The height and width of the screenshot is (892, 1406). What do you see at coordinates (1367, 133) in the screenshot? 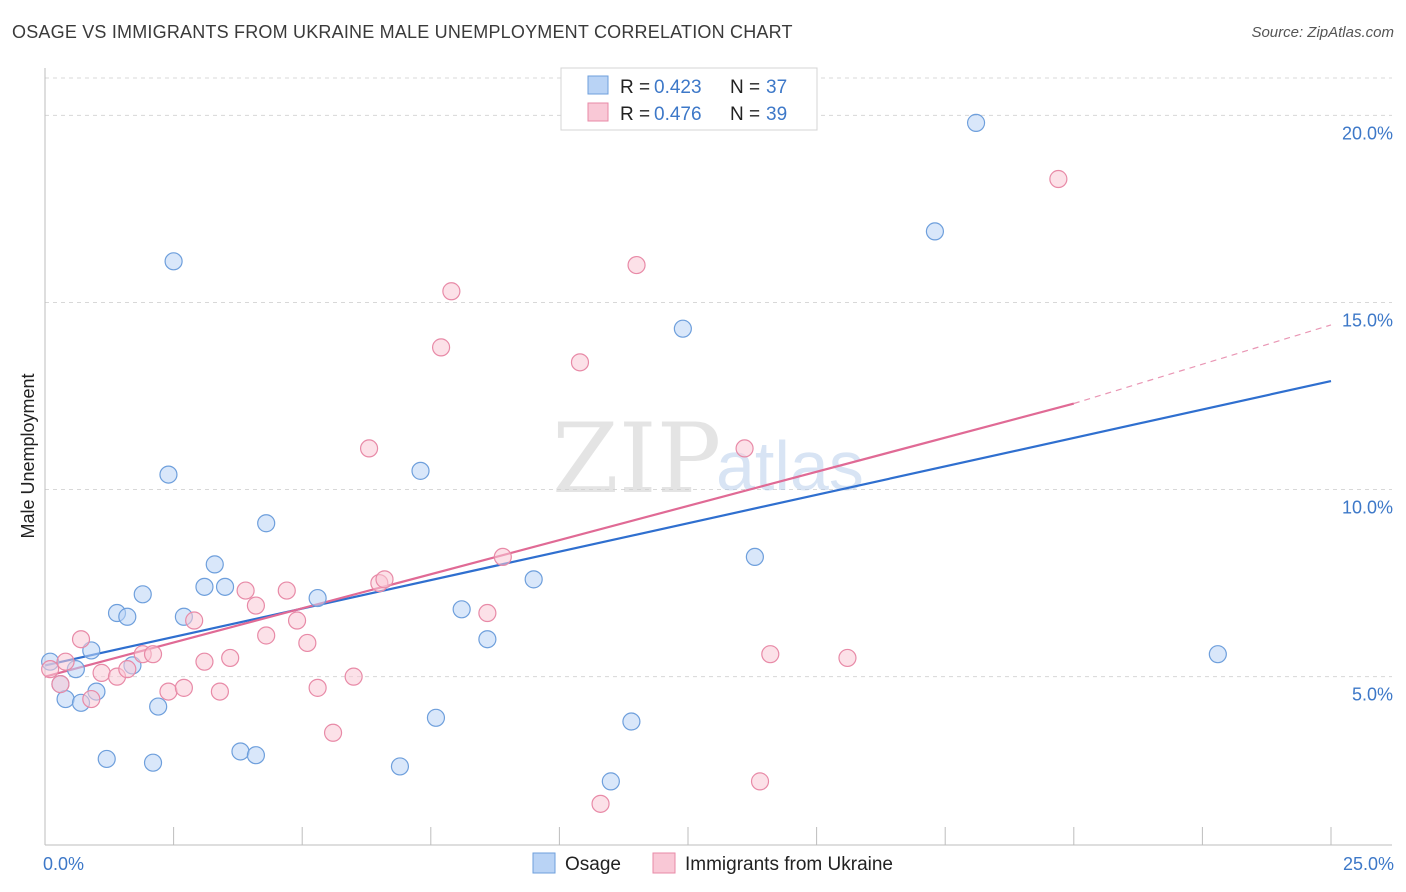
I see `y-tick-label: 20.0%` at bounding box center [1367, 133].